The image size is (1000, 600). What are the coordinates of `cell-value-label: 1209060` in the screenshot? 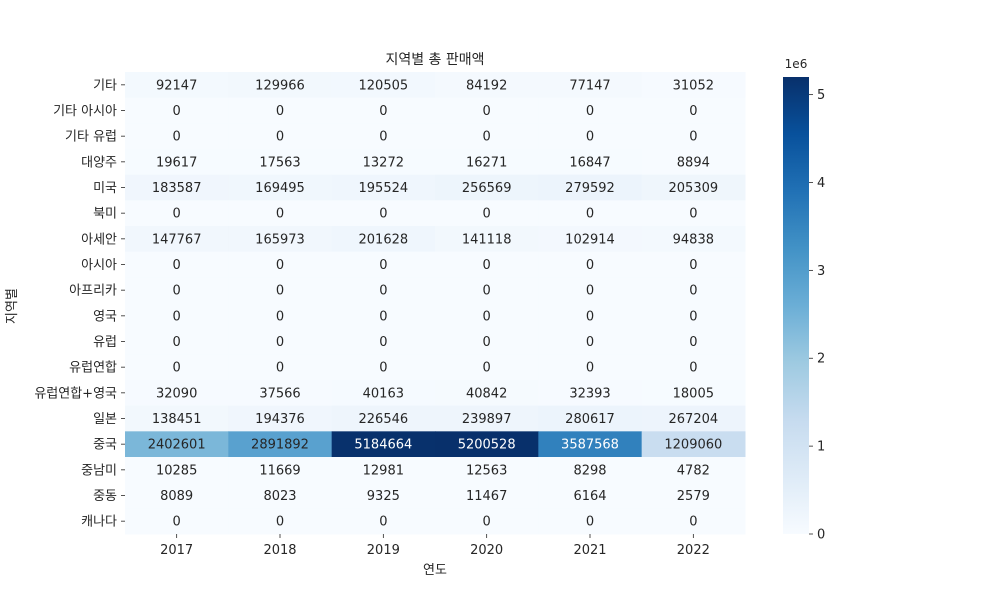 It's located at (693, 445).